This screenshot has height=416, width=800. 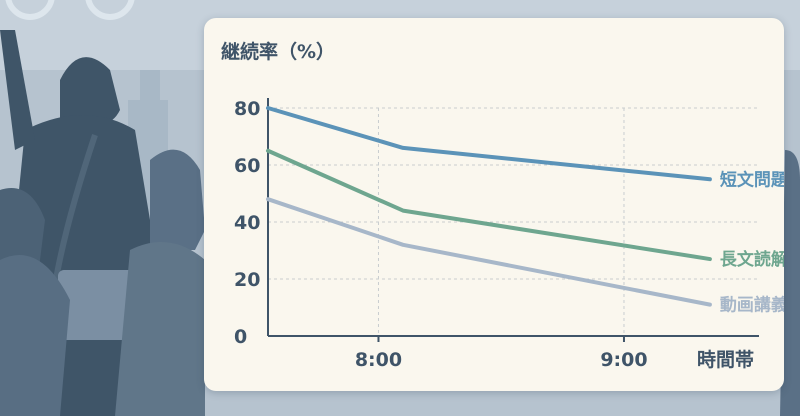 I want to click on y-tick-label: 40, so click(x=247, y=223).